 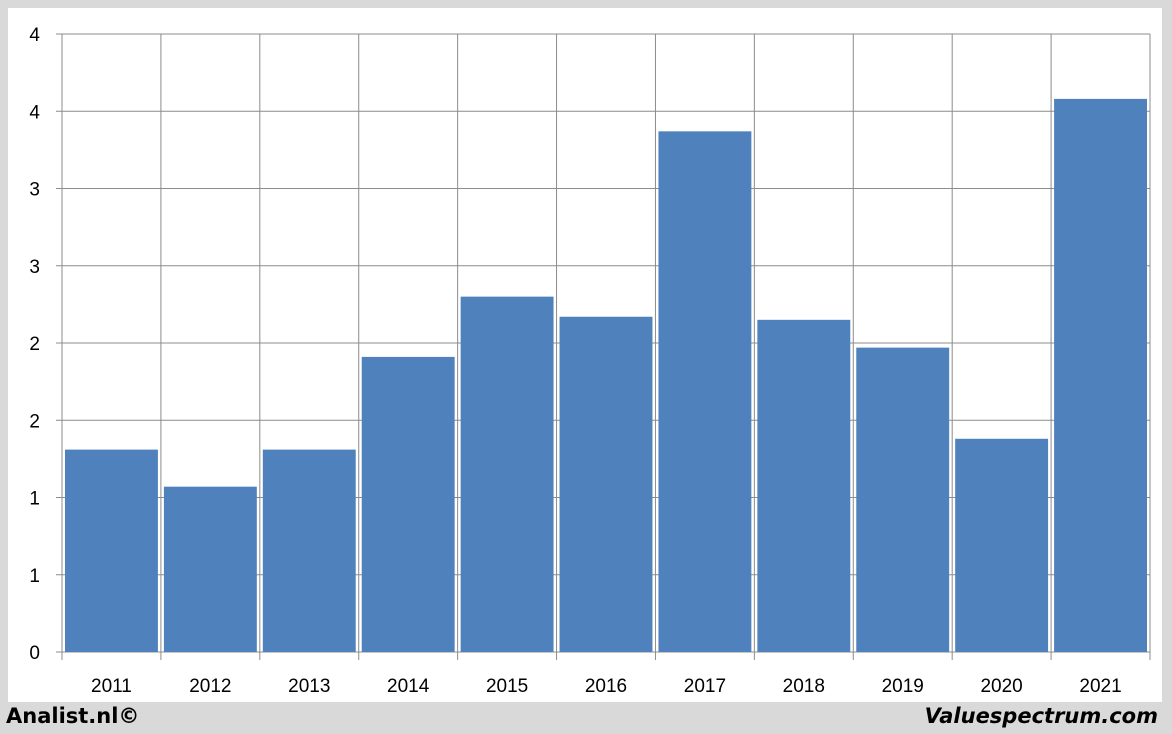 What do you see at coordinates (507, 686) in the screenshot?
I see `x-tick-label: 2015` at bounding box center [507, 686].